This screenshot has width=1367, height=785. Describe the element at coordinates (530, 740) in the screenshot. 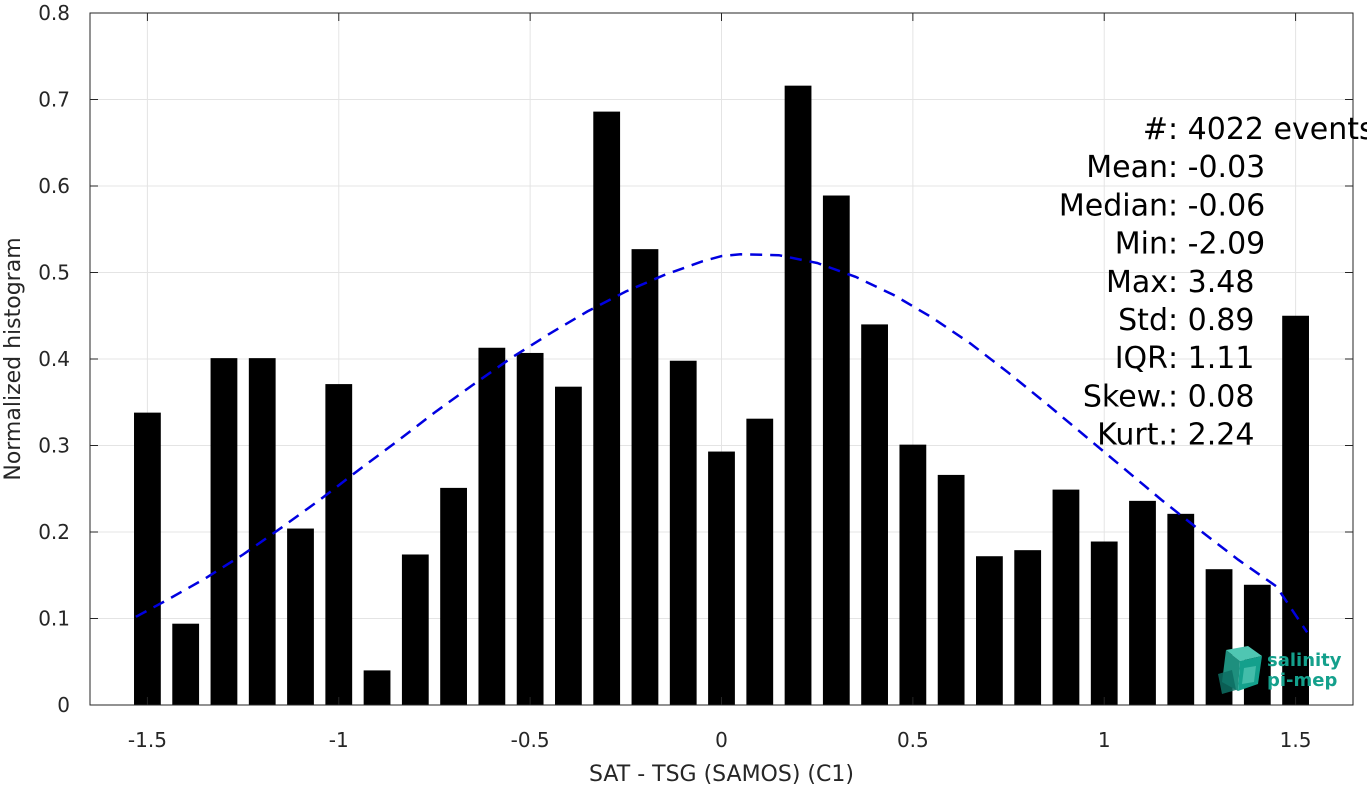

I see `x-tick-label: -0.5` at that location.